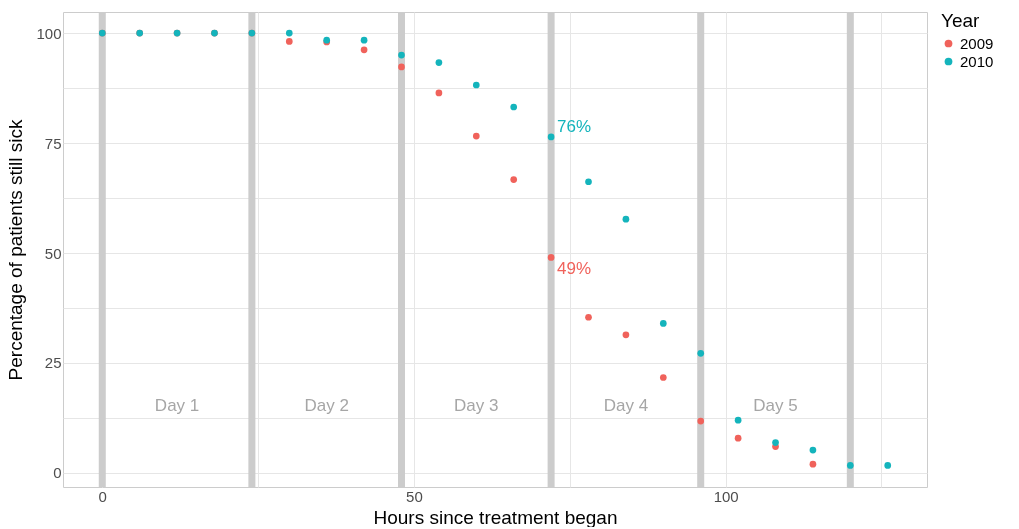  Describe the element at coordinates (574, 269) in the screenshot. I see `annotation: 49%` at that location.